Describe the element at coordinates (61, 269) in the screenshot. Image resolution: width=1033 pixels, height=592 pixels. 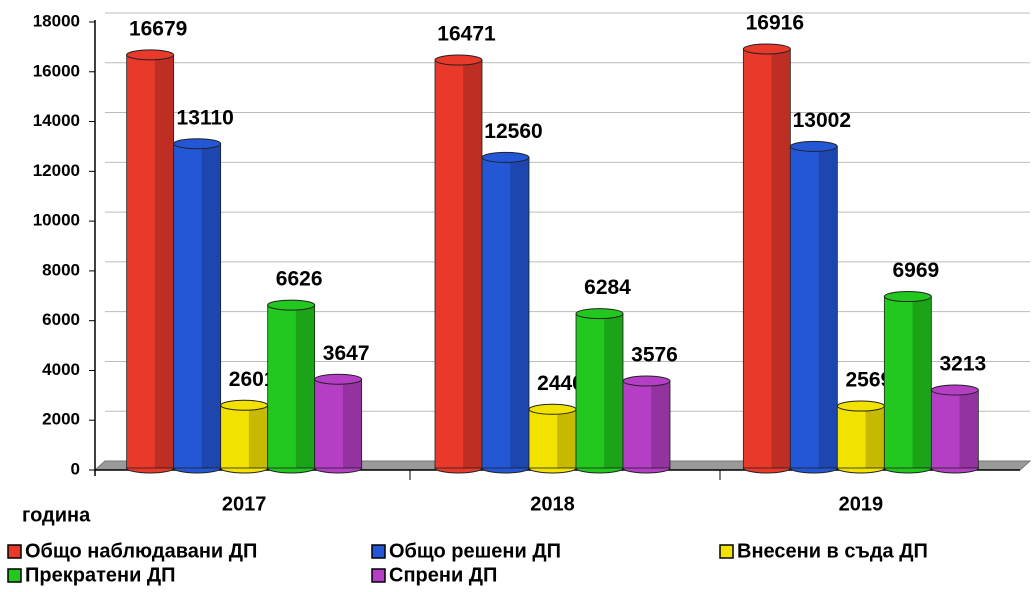
I see `y-tick-label: 8000` at that location.